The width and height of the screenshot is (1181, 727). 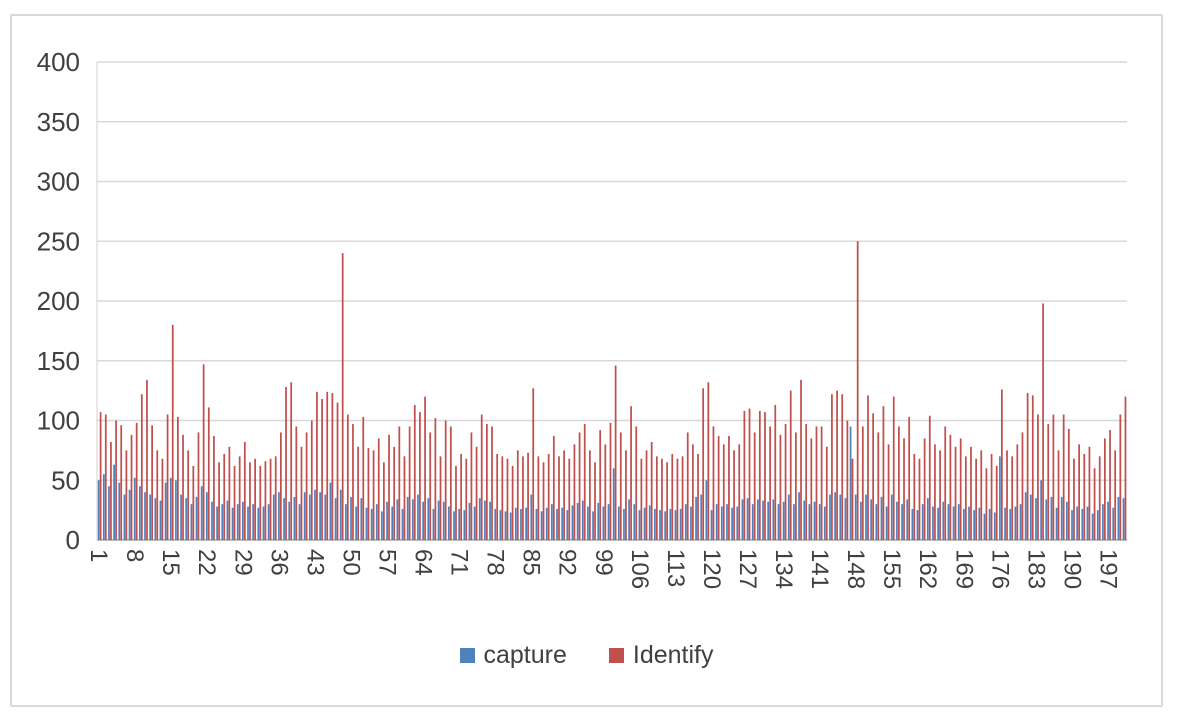 What do you see at coordinates (673, 655) in the screenshot?
I see `legend-label-identify: Identify` at bounding box center [673, 655].